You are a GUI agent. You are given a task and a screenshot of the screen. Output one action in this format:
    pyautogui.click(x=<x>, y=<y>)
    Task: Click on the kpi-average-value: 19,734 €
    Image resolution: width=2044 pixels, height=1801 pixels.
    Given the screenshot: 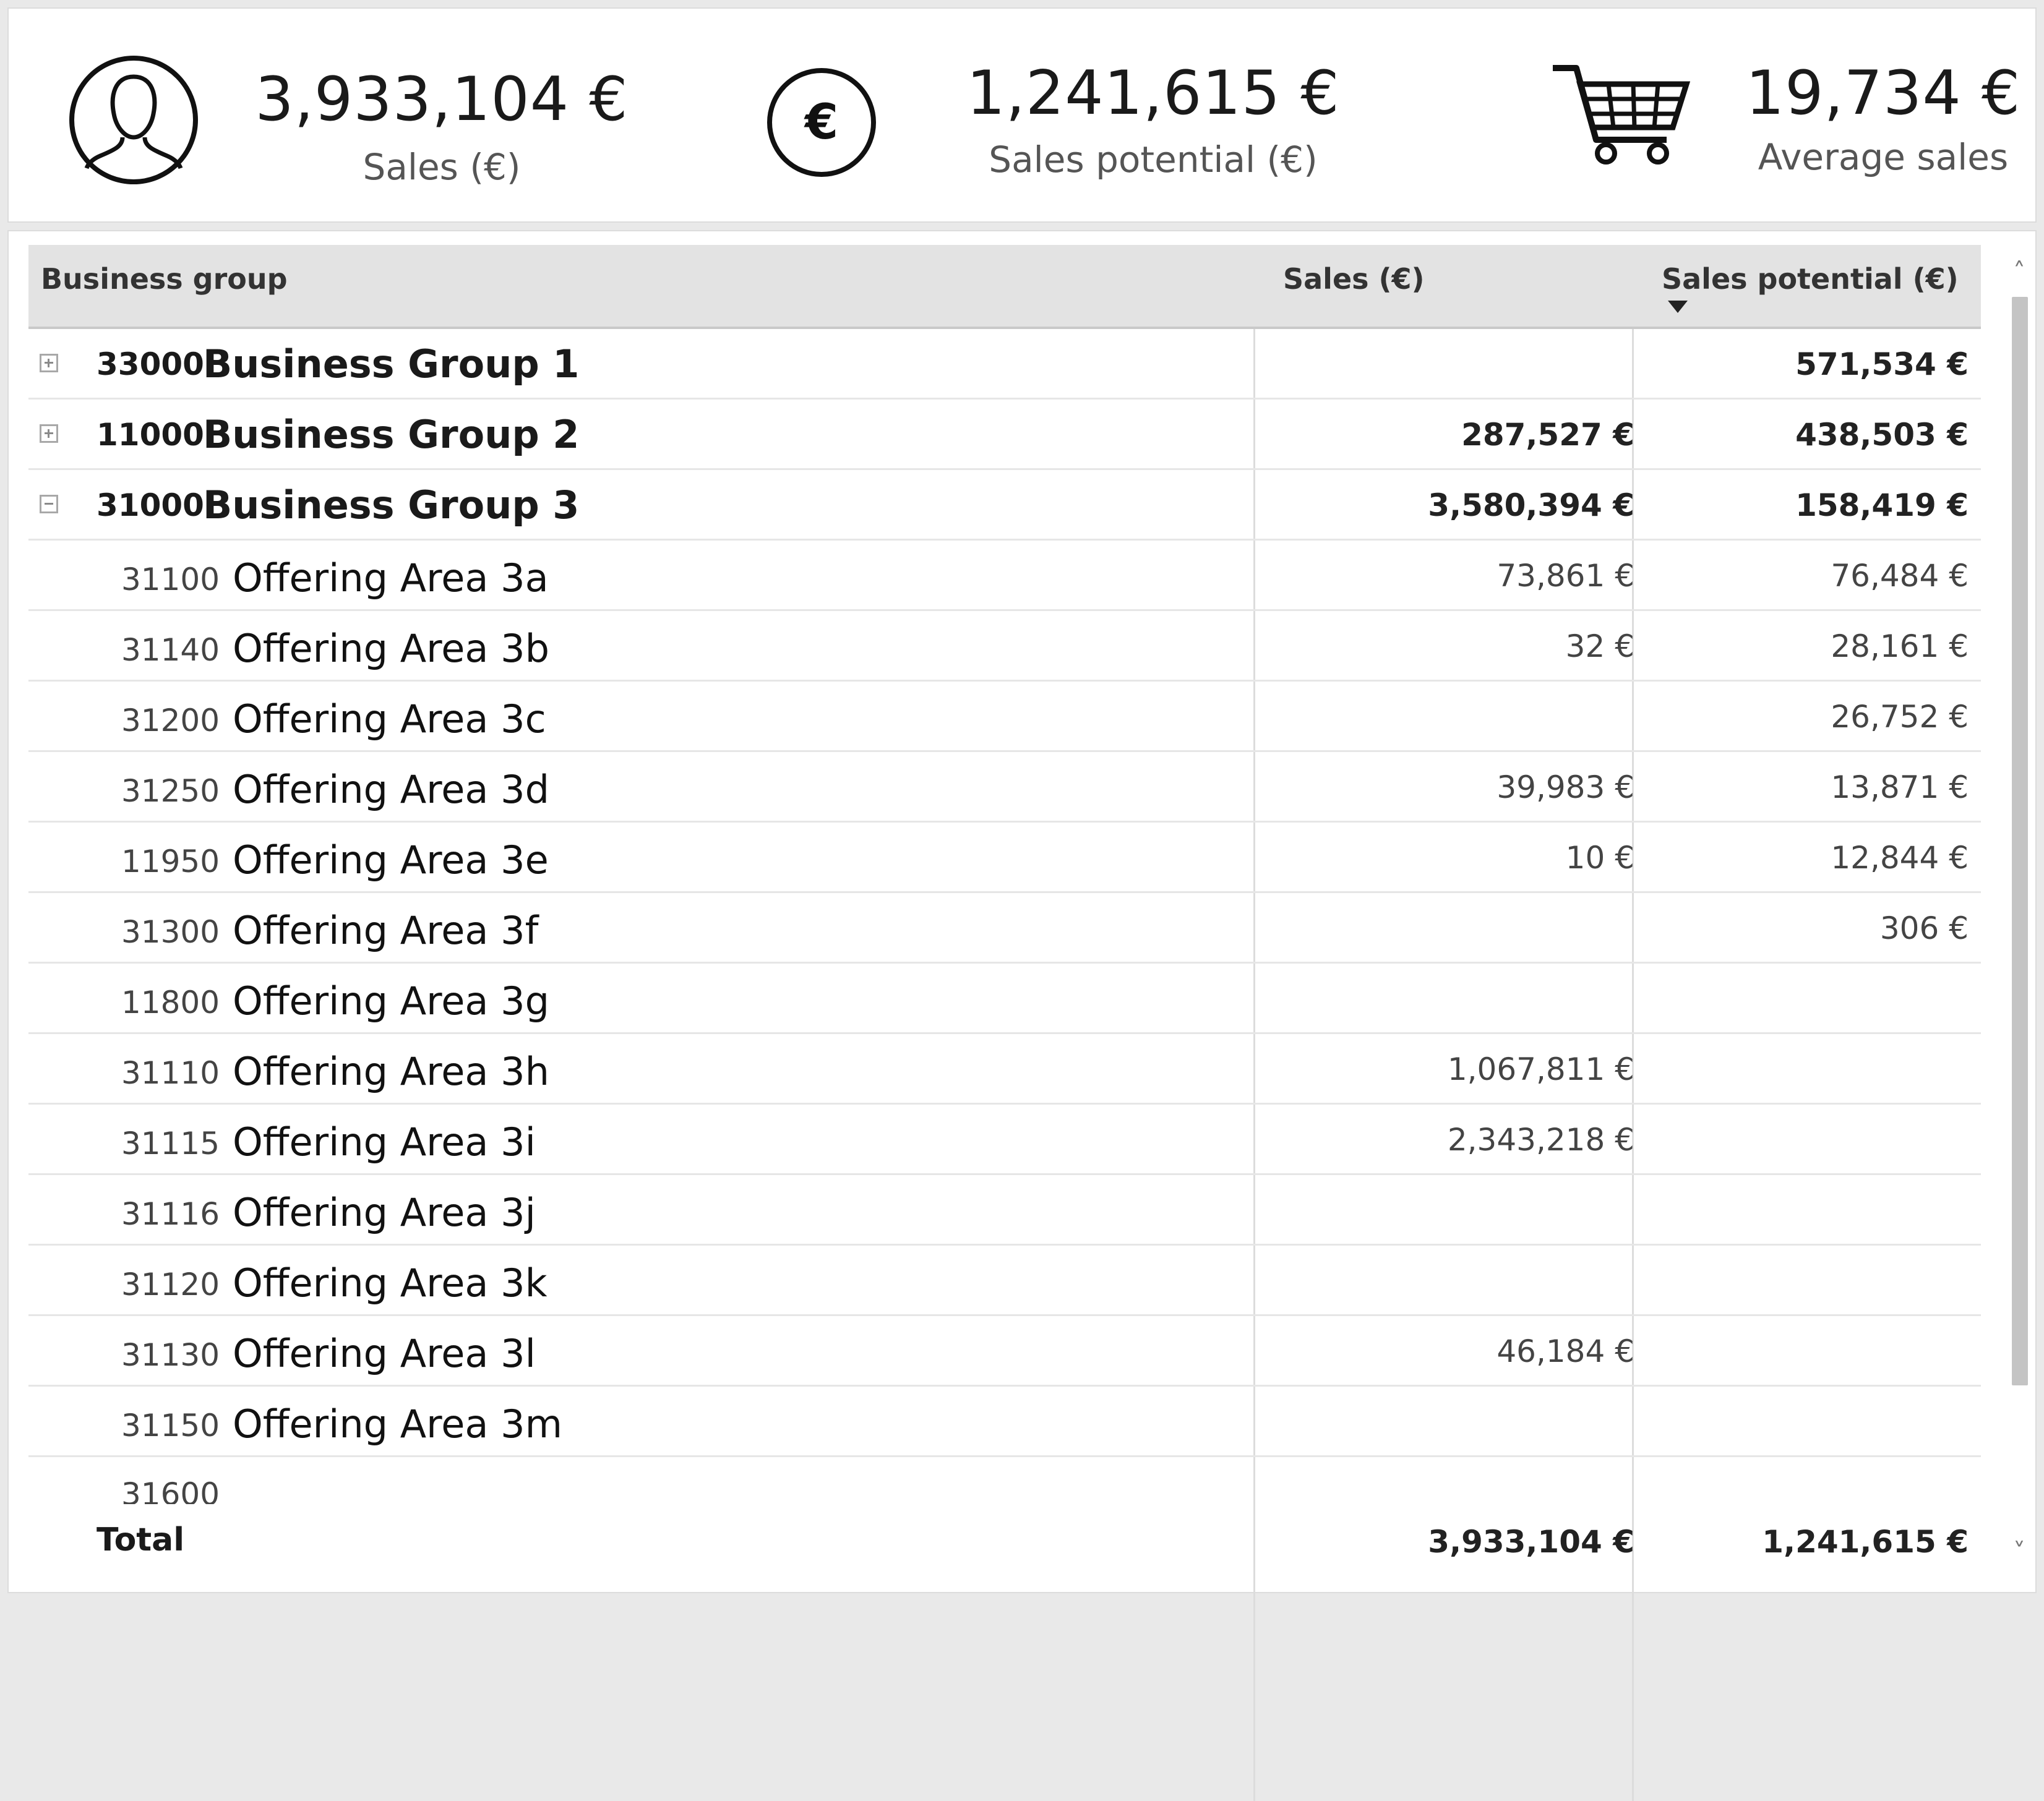 What is the action you would take?
    pyautogui.click(x=1883, y=93)
    